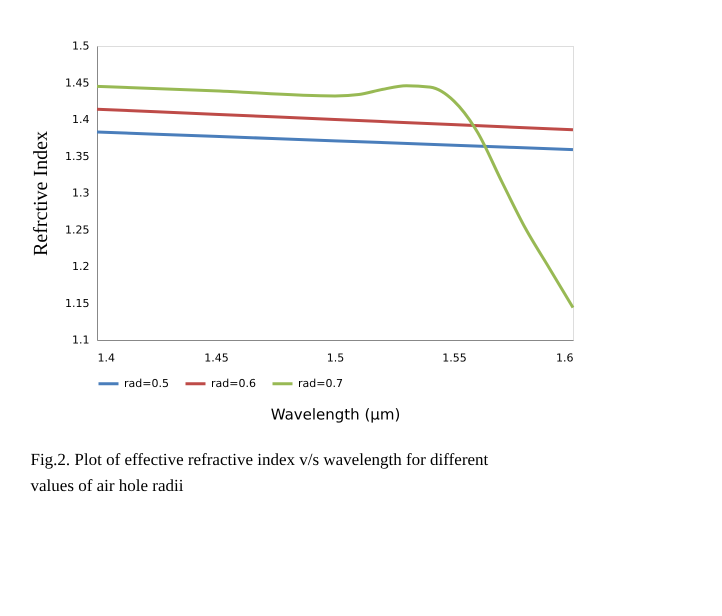  Describe the element at coordinates (106, 358) in the screenshot. I see `x-tick-label: 1.4` at that location.